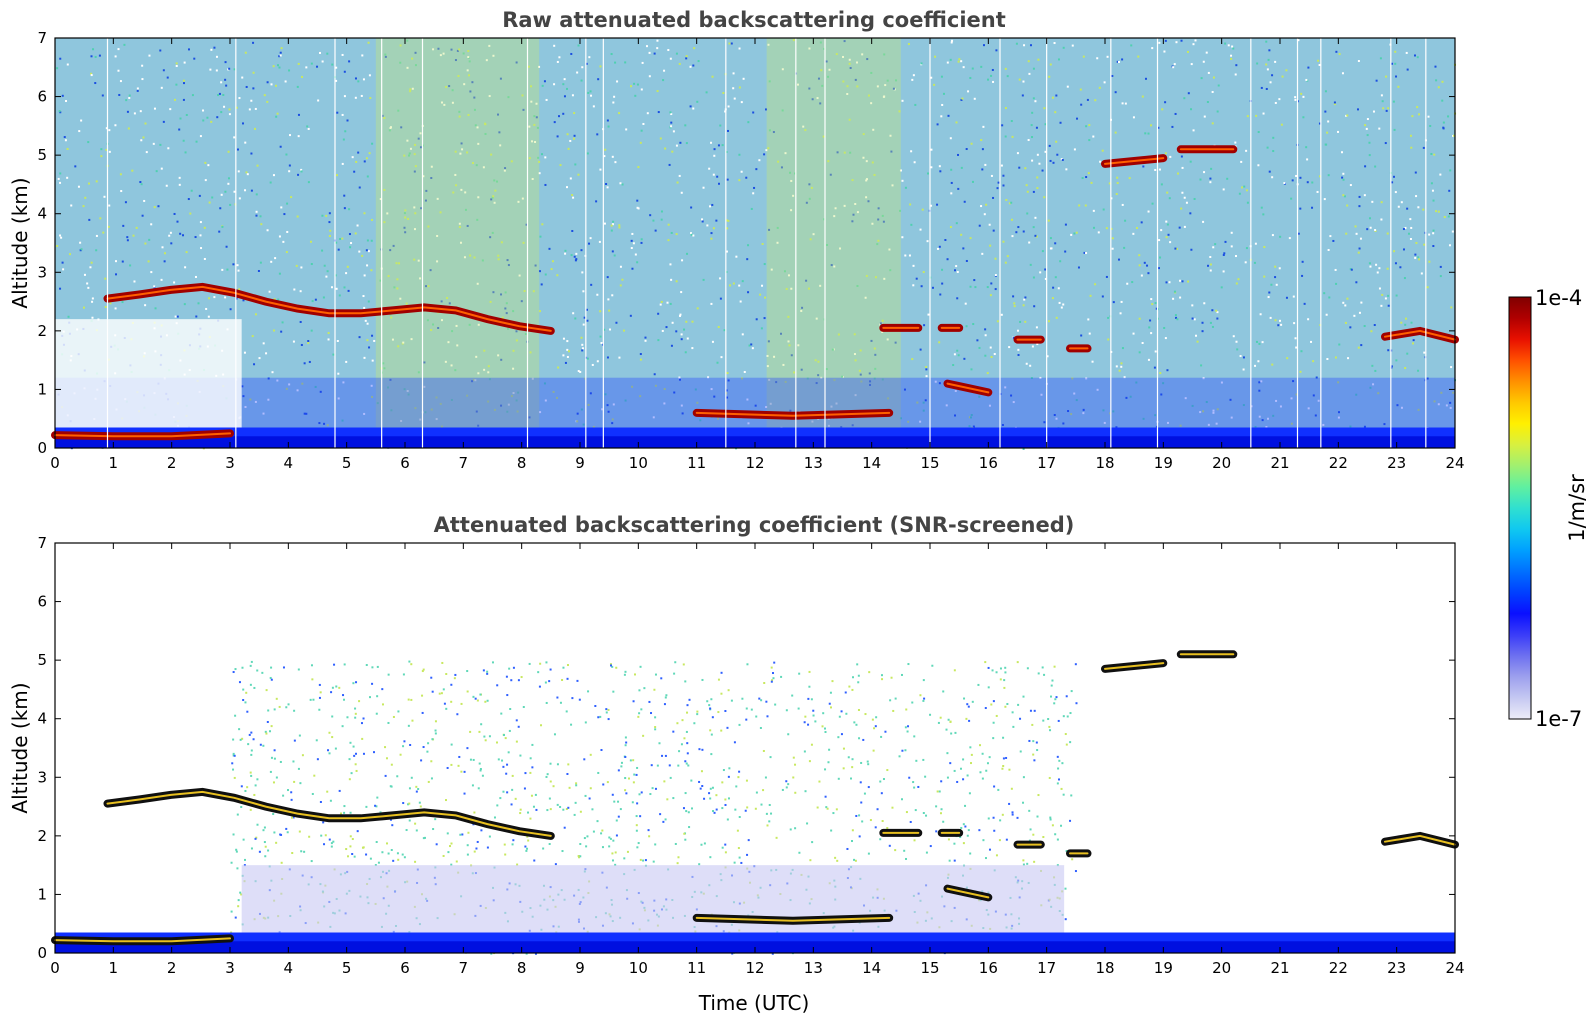  Describe the element at coordinates (142, 435) in the screenshot. I see `feature-edge` at that location.